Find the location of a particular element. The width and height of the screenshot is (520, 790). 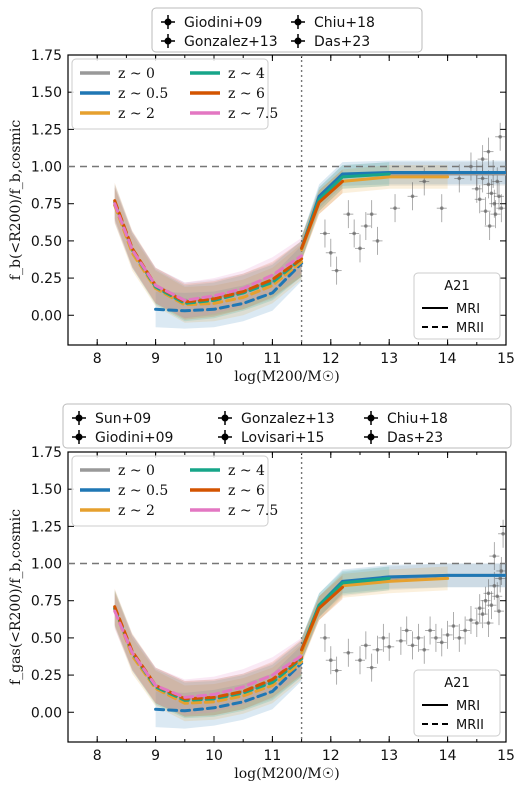

observation-legend-label: Sun+09 is located at coordinates (123, 419).